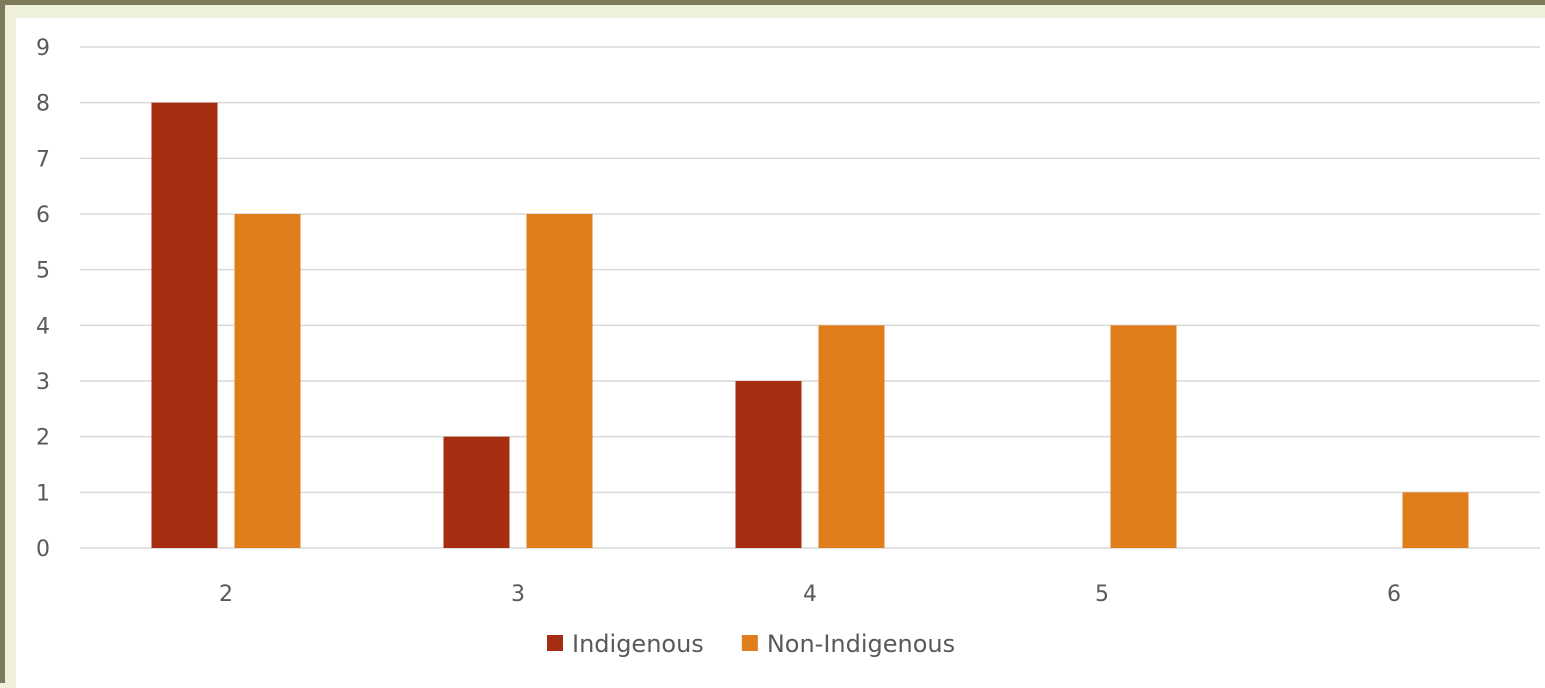 The width and height of the screenshot is (1545, 688). Describe the element at coordinates (43, 382) in the screenshot. I see `y-tick-label: 3` at that location.